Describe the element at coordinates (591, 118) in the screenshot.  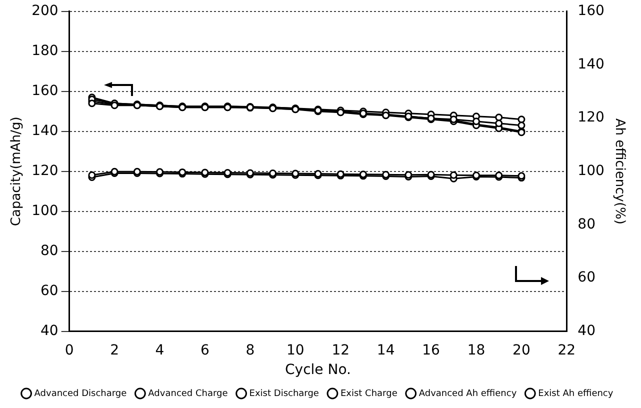
I see `y2-tick-label: 120` at that location.